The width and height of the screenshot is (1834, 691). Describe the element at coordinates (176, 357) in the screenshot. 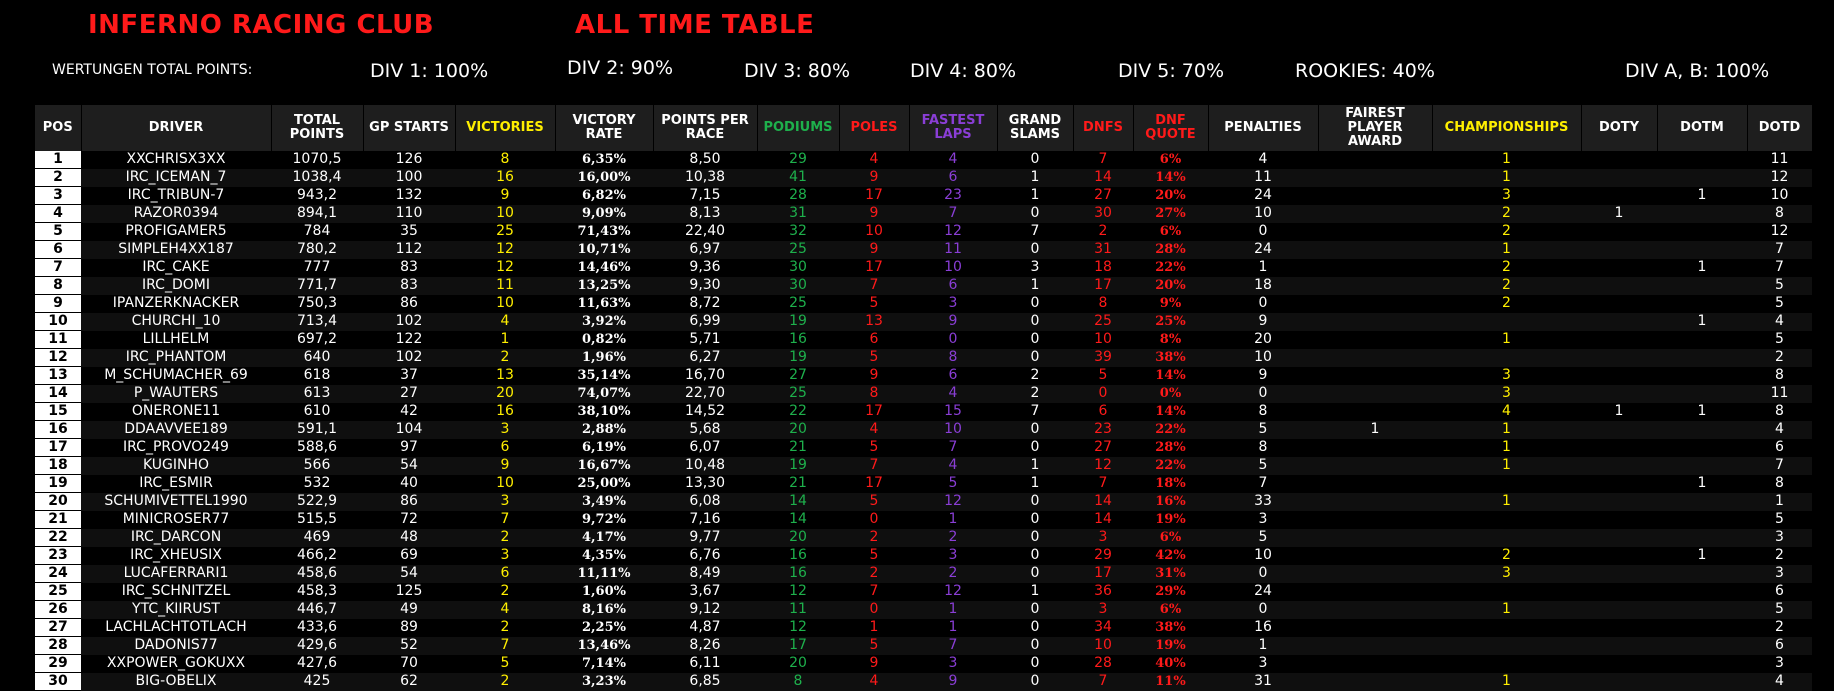

I see `cell-driver: IRC_PHANTOM` at that location.